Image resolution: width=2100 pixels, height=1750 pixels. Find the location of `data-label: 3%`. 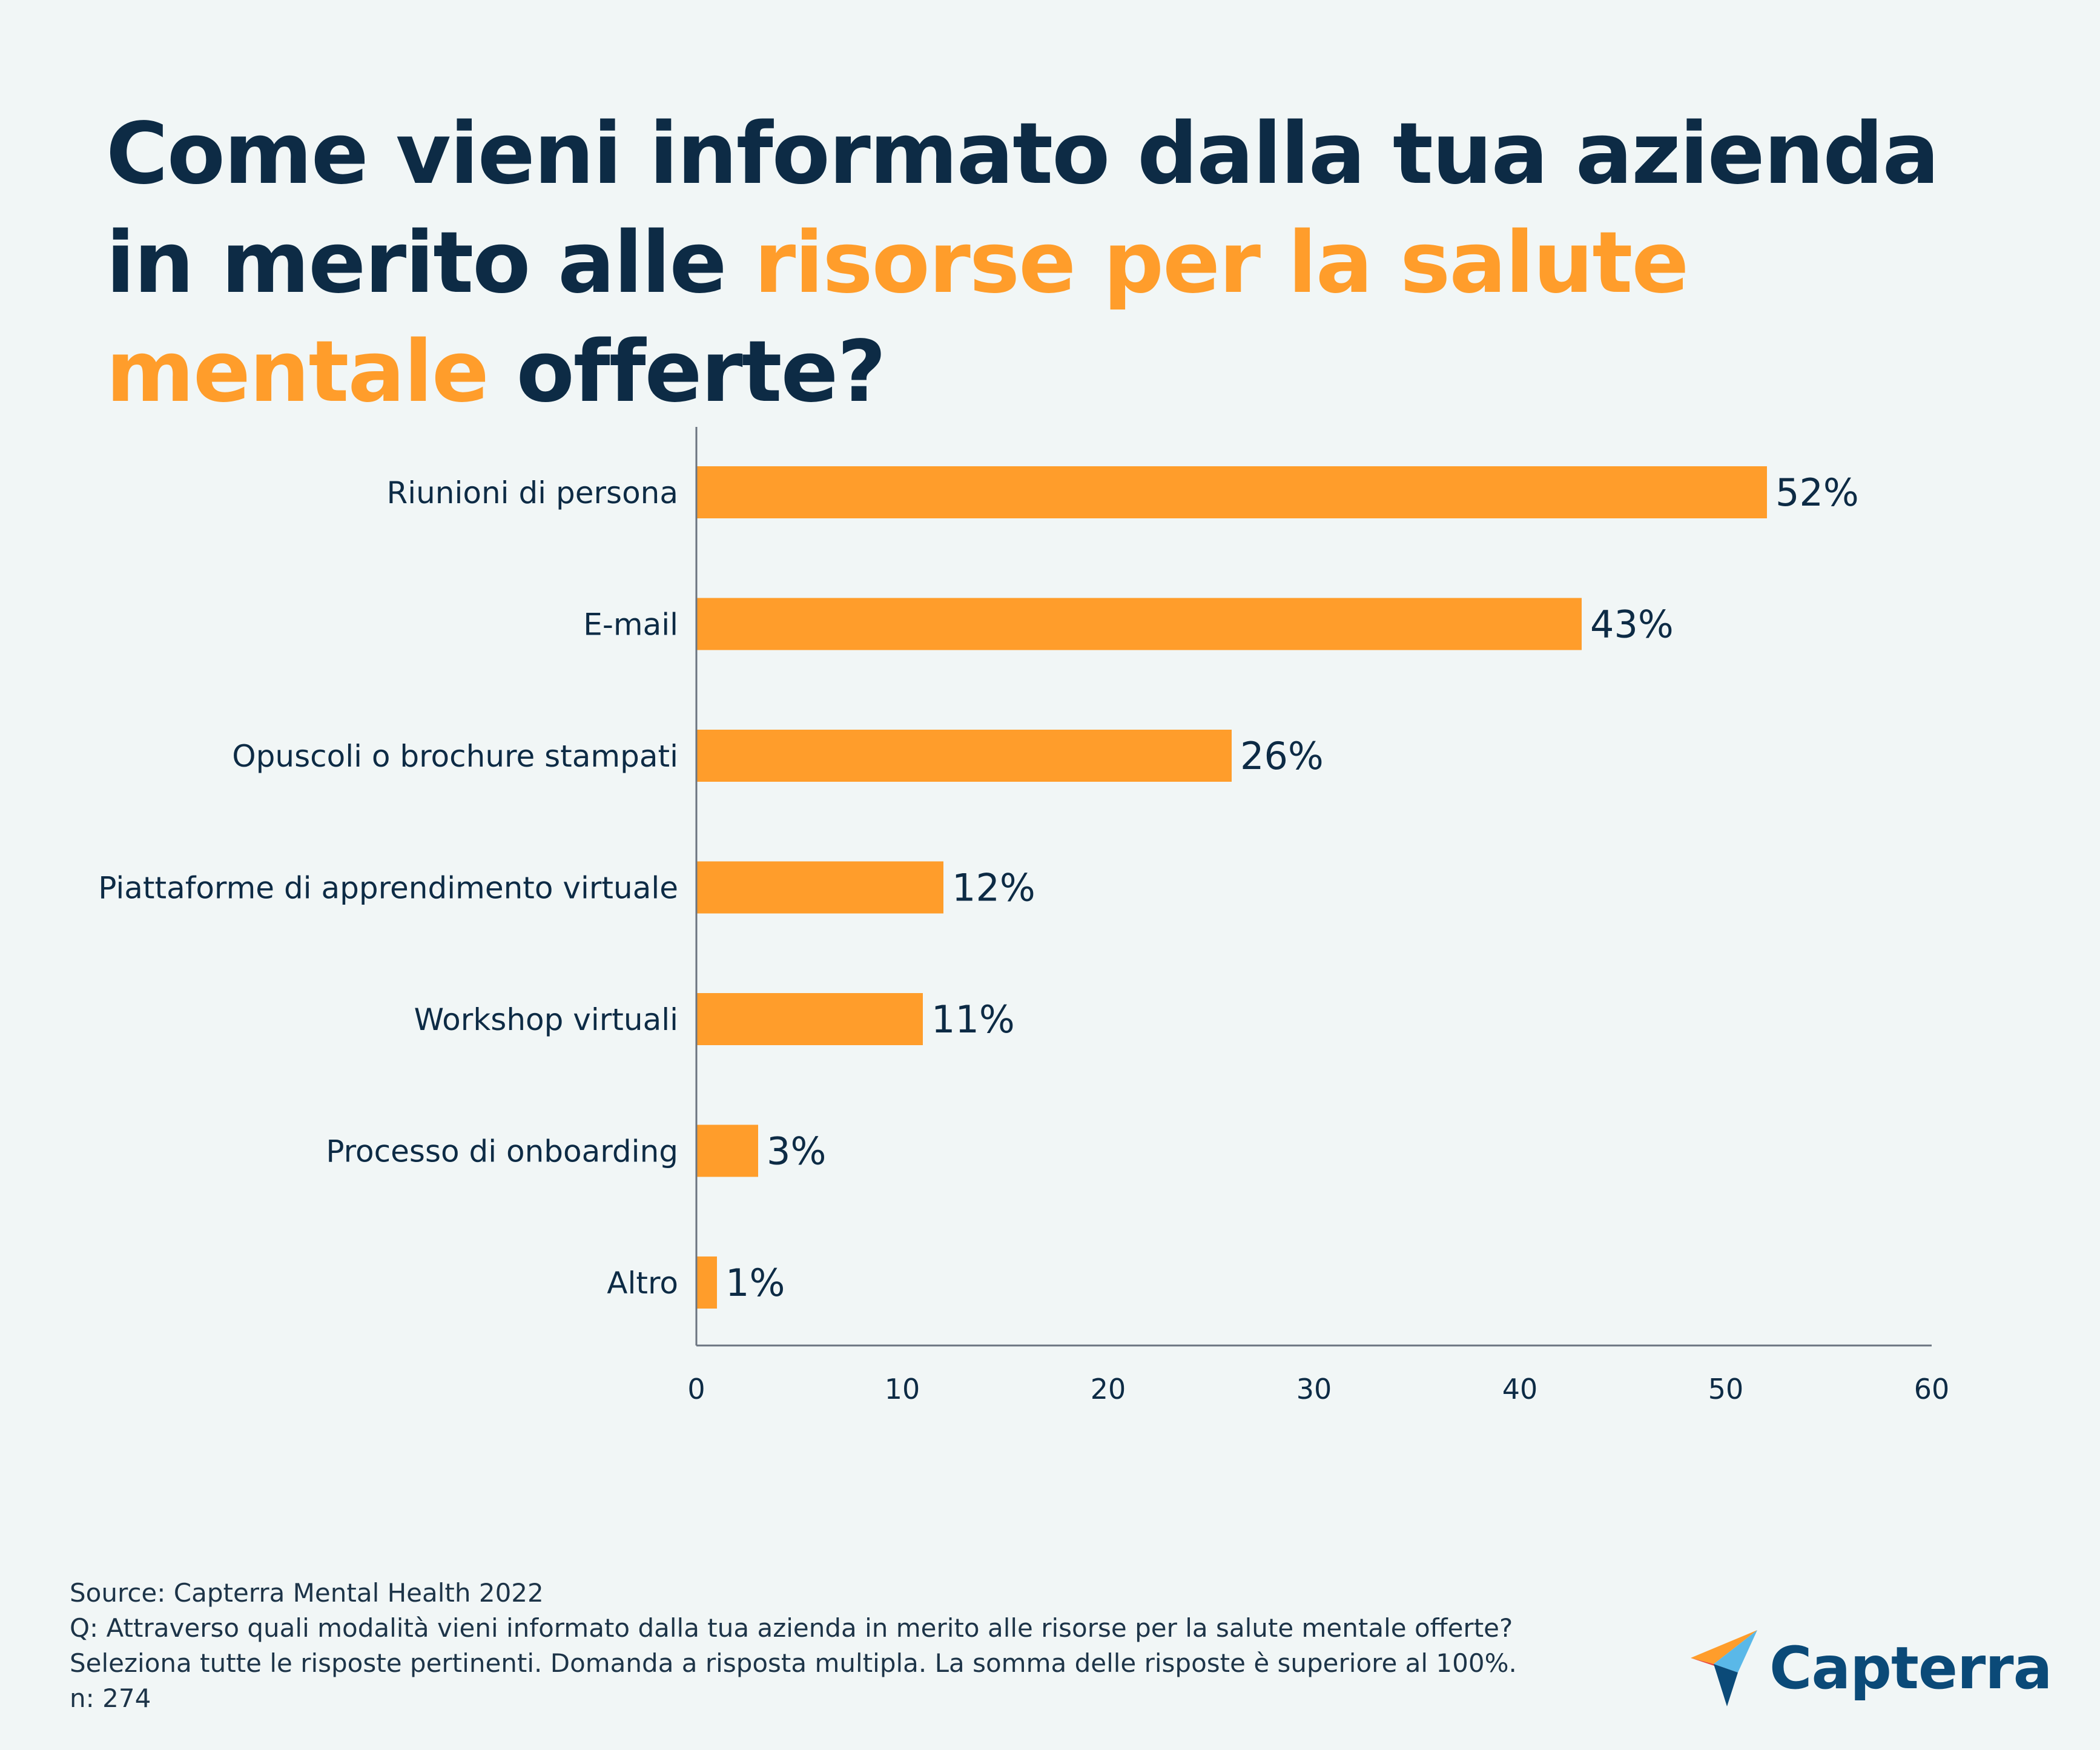

data-label: 3% is located at coordinates (796, 1151).